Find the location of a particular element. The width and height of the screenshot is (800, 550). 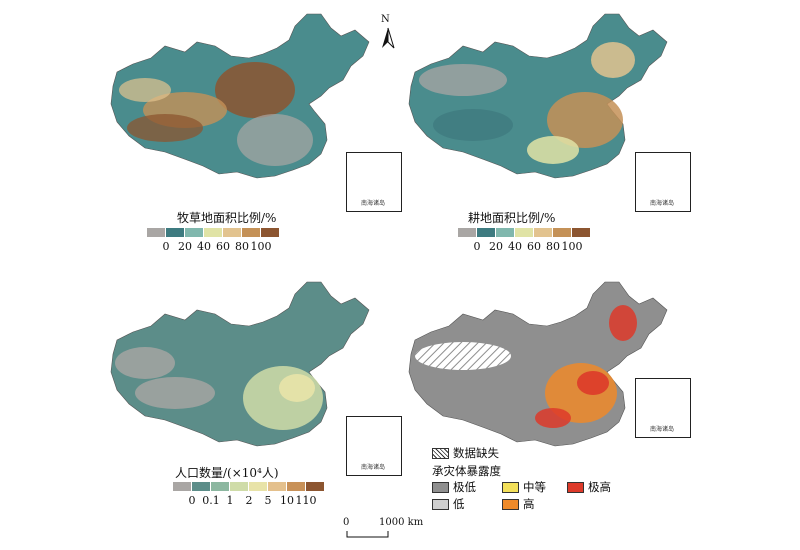

population-map is located at coordinates (240, 364).